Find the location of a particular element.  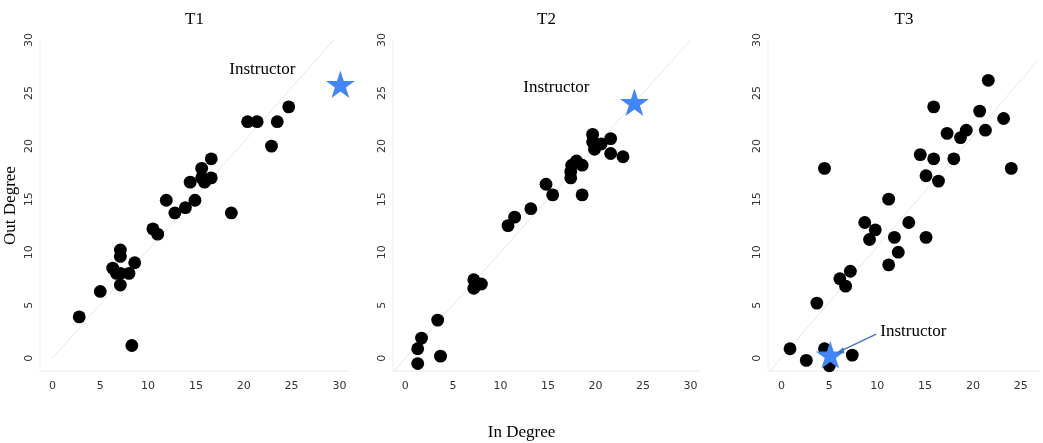

x-tick-label: 30 is located at coordinates (339, 385).